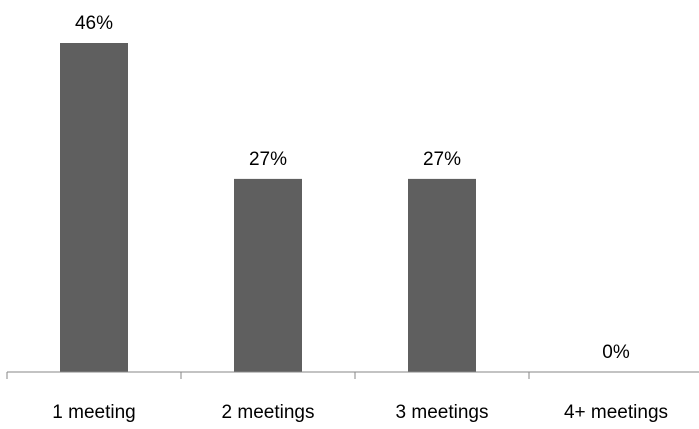  What do you see at coordinates (360, 412) in the screenshot?
I see `category-labels-group: 1 meeting 2 meetings 3 meetings 4+ meetings` at bounding box center [360, 412].